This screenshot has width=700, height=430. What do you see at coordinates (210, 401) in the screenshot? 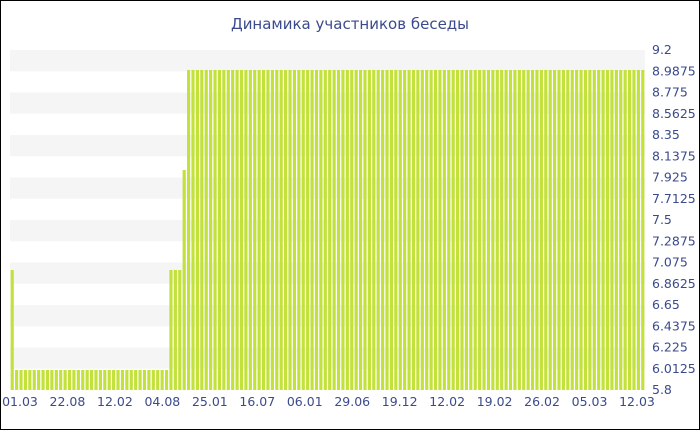
I see `x-tick-label: 25.01` at bounding box center [210, 401].